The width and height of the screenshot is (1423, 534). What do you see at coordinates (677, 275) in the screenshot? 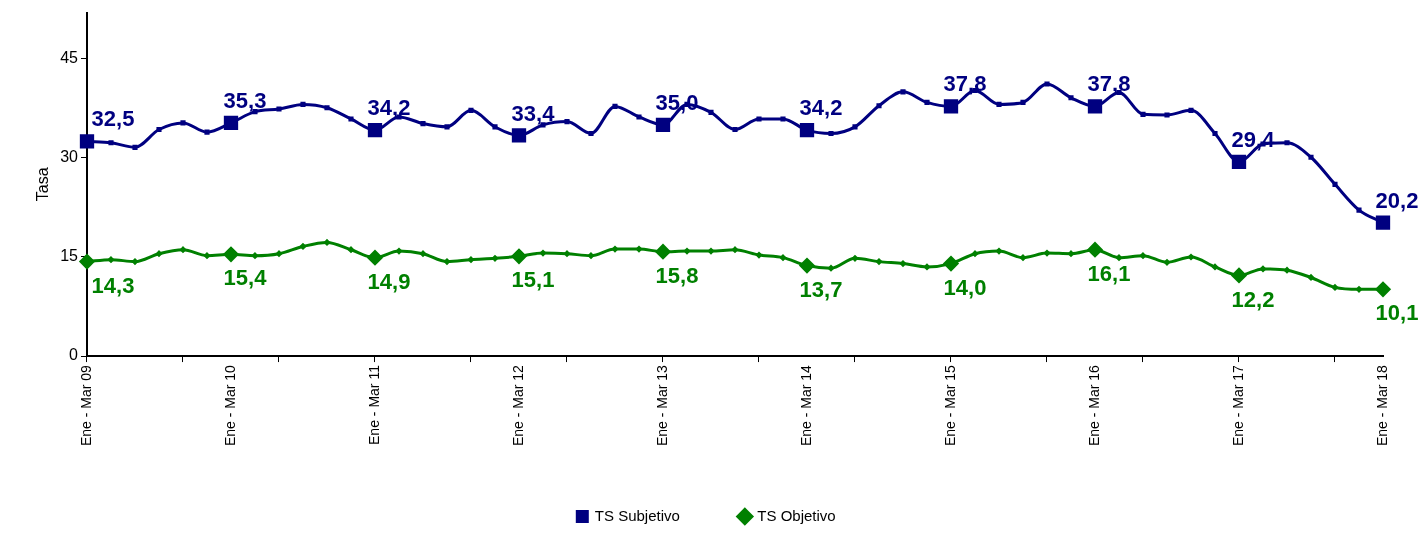
I see `data-label: 15,8` at bounding box center [677, 275].